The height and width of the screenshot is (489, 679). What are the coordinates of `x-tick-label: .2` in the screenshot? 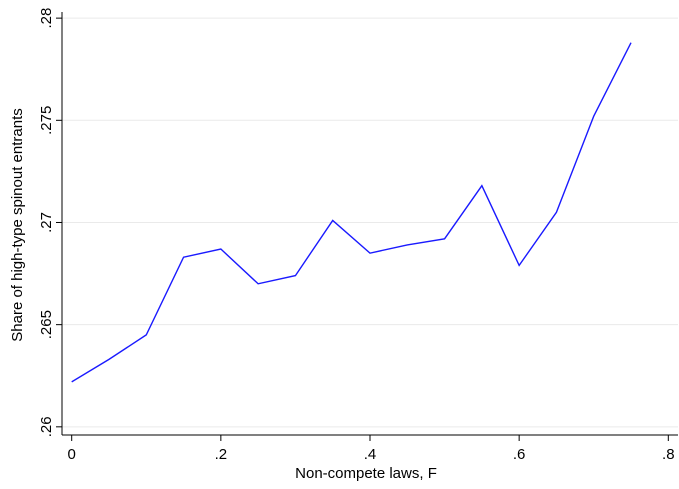 It's located at (221, 454).